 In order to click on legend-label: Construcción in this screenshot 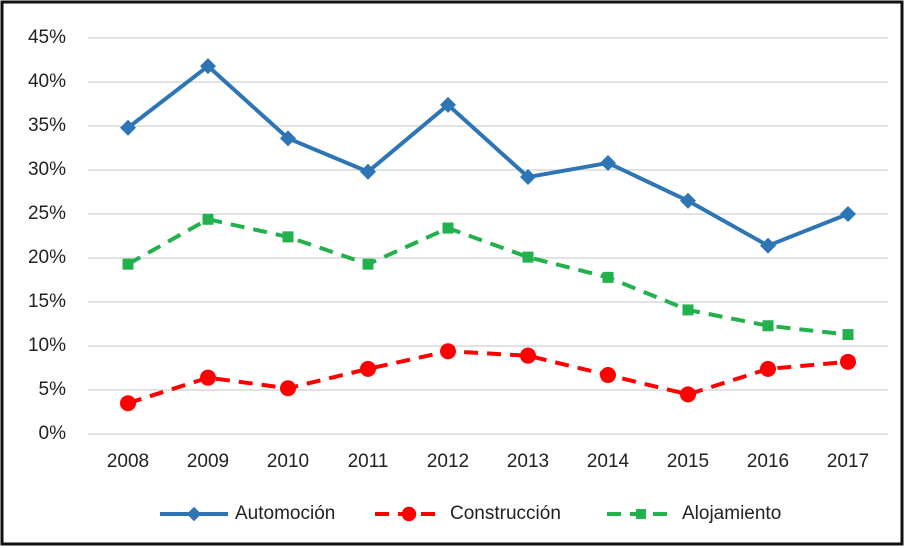, I will do `click(505, 513)`.